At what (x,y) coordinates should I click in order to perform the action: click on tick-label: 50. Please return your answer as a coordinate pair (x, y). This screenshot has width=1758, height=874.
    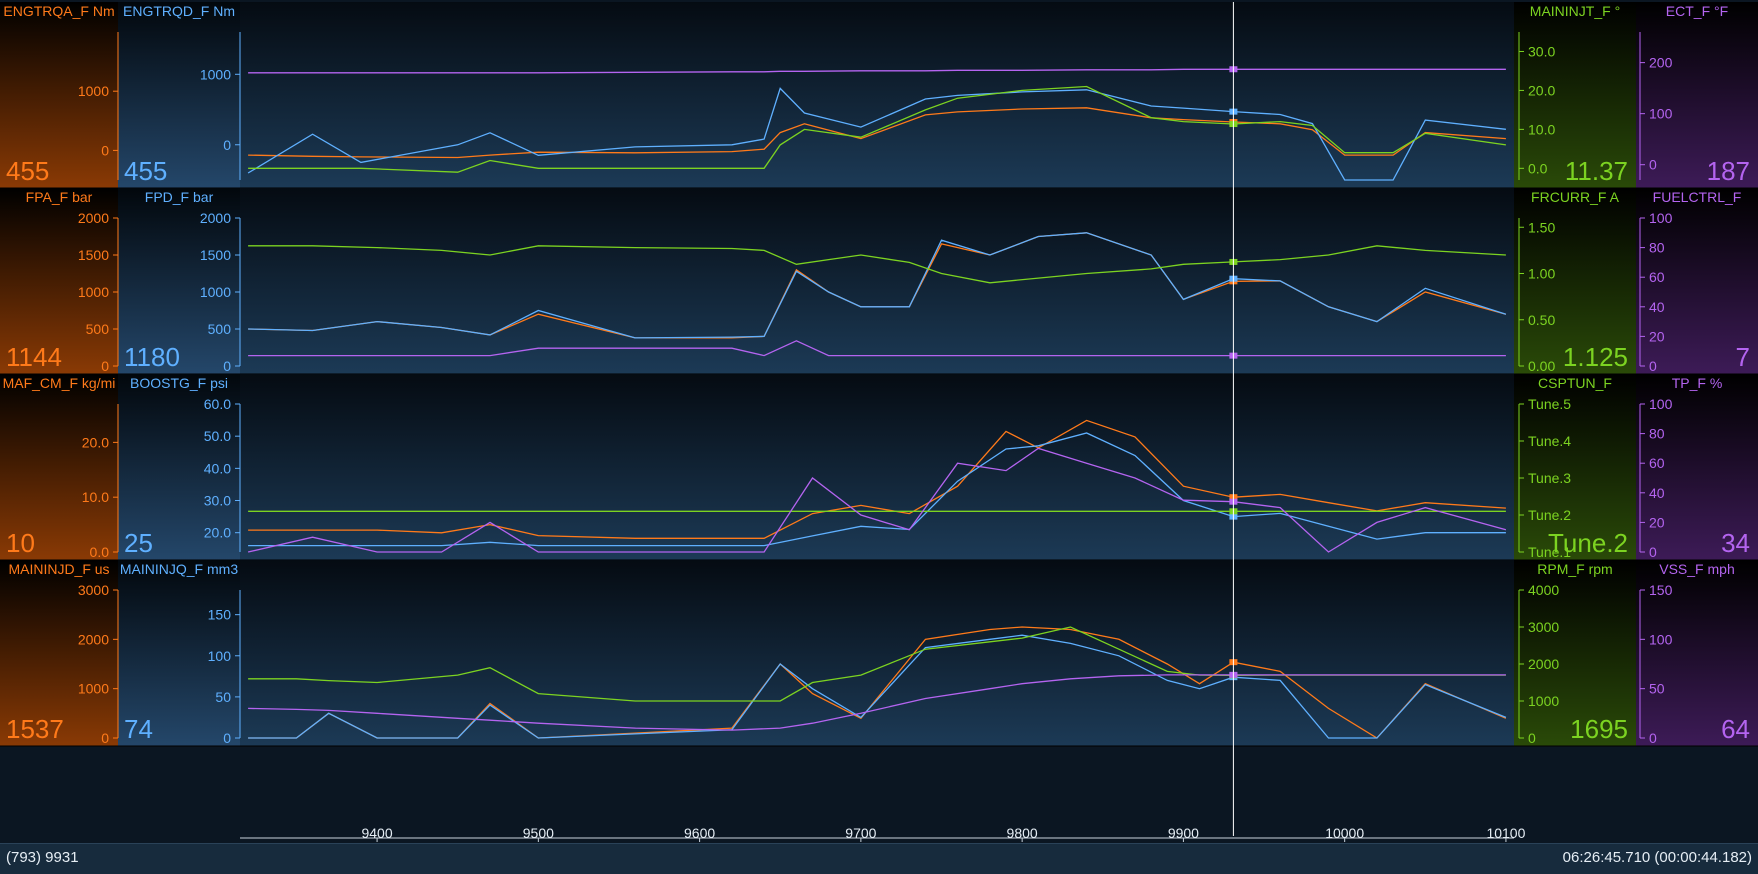
    Looking at the image, I should click on (223, 697).